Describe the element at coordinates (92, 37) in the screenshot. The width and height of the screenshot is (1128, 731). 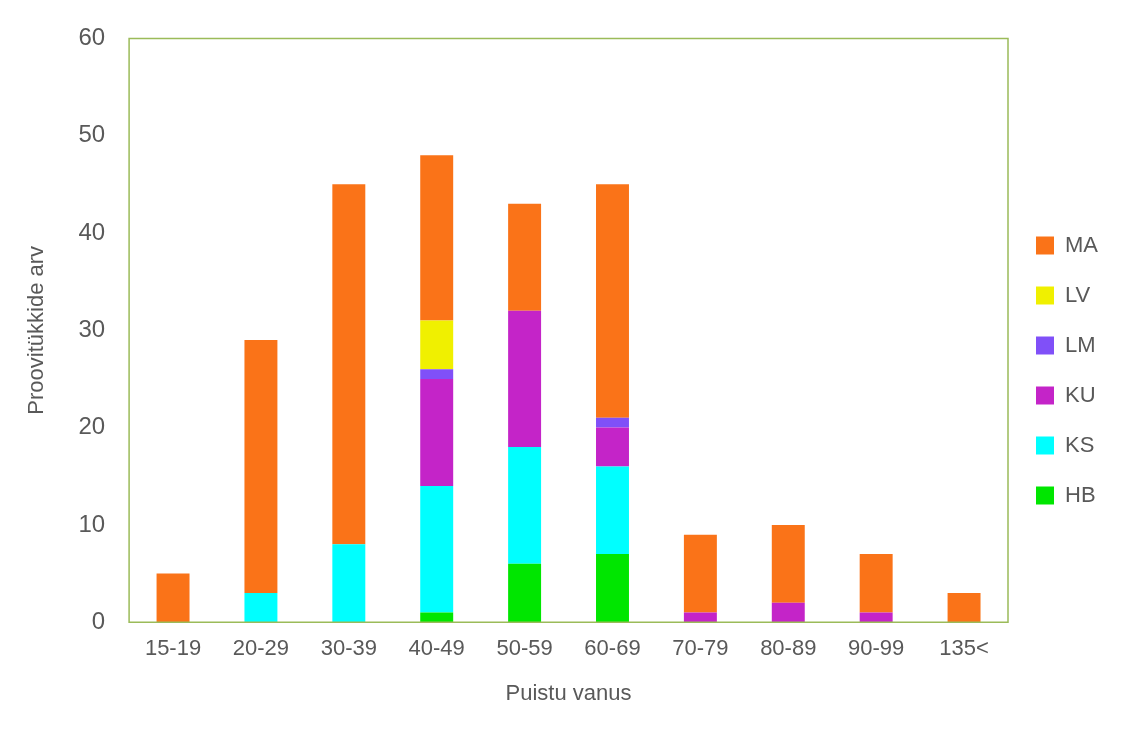
I see `y-tick-label: 60` at that location.